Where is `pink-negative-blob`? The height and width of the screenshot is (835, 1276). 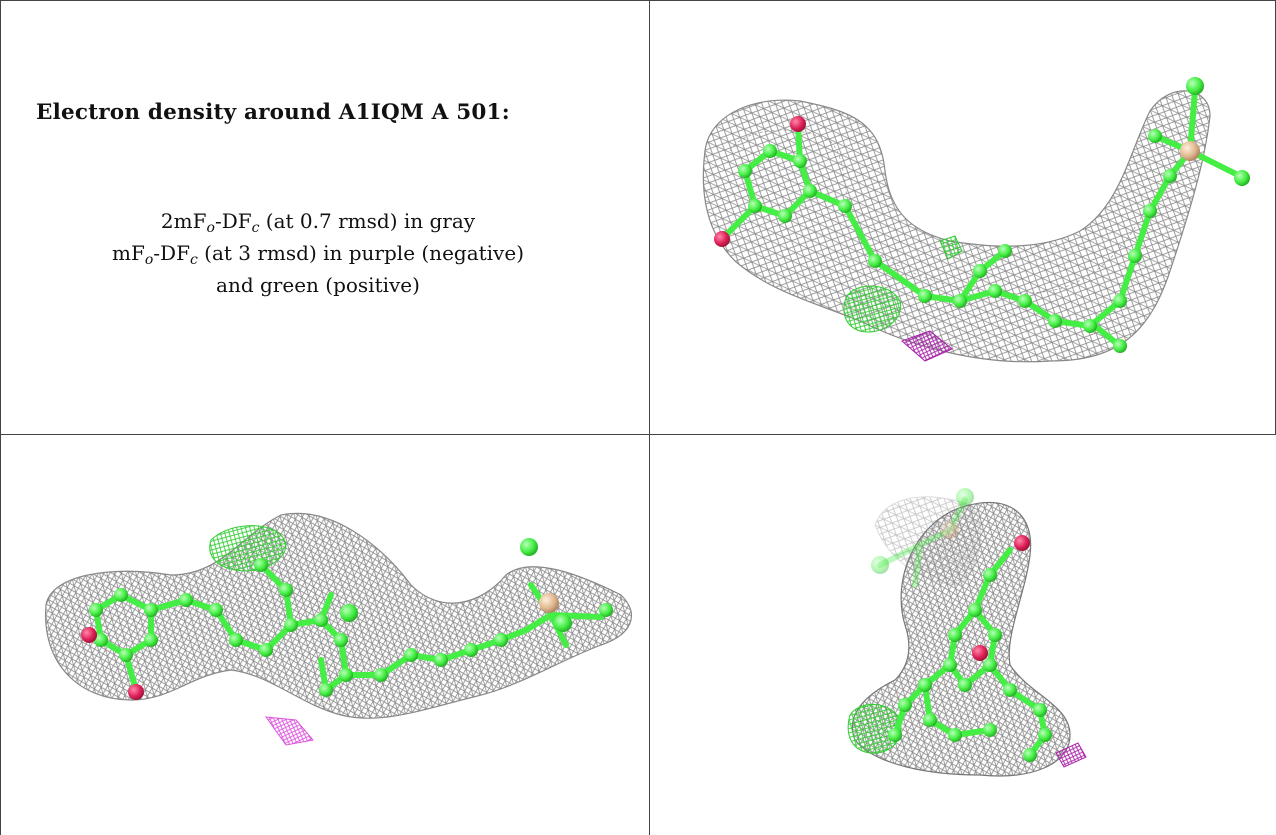
pink-negative-blob is located at coordinates (289, 731).